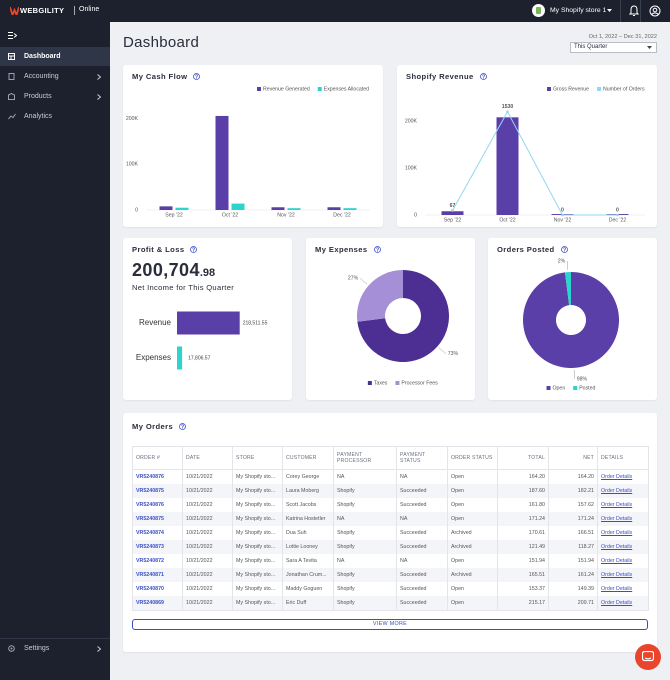  What do you see at coordinates (523, 458) in the screenshot?
I see `column-header: TOTAL` at bounding box center [523, 458].